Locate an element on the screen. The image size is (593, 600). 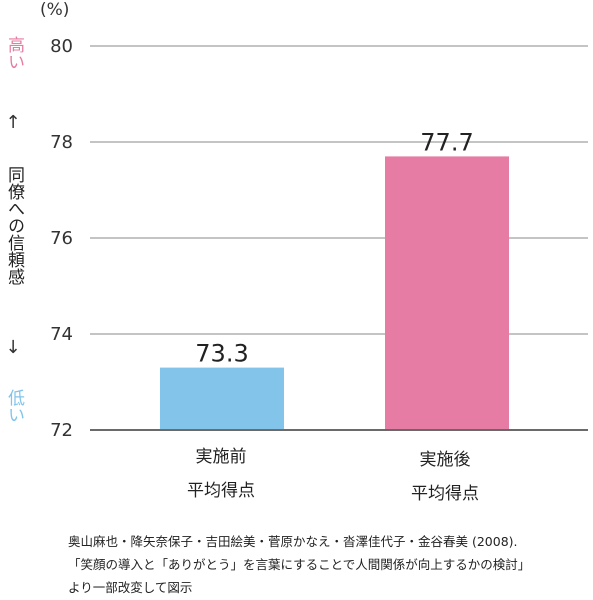
y-tick-labels: 72 74 76 78 80 is located at coordinates (61, 238).